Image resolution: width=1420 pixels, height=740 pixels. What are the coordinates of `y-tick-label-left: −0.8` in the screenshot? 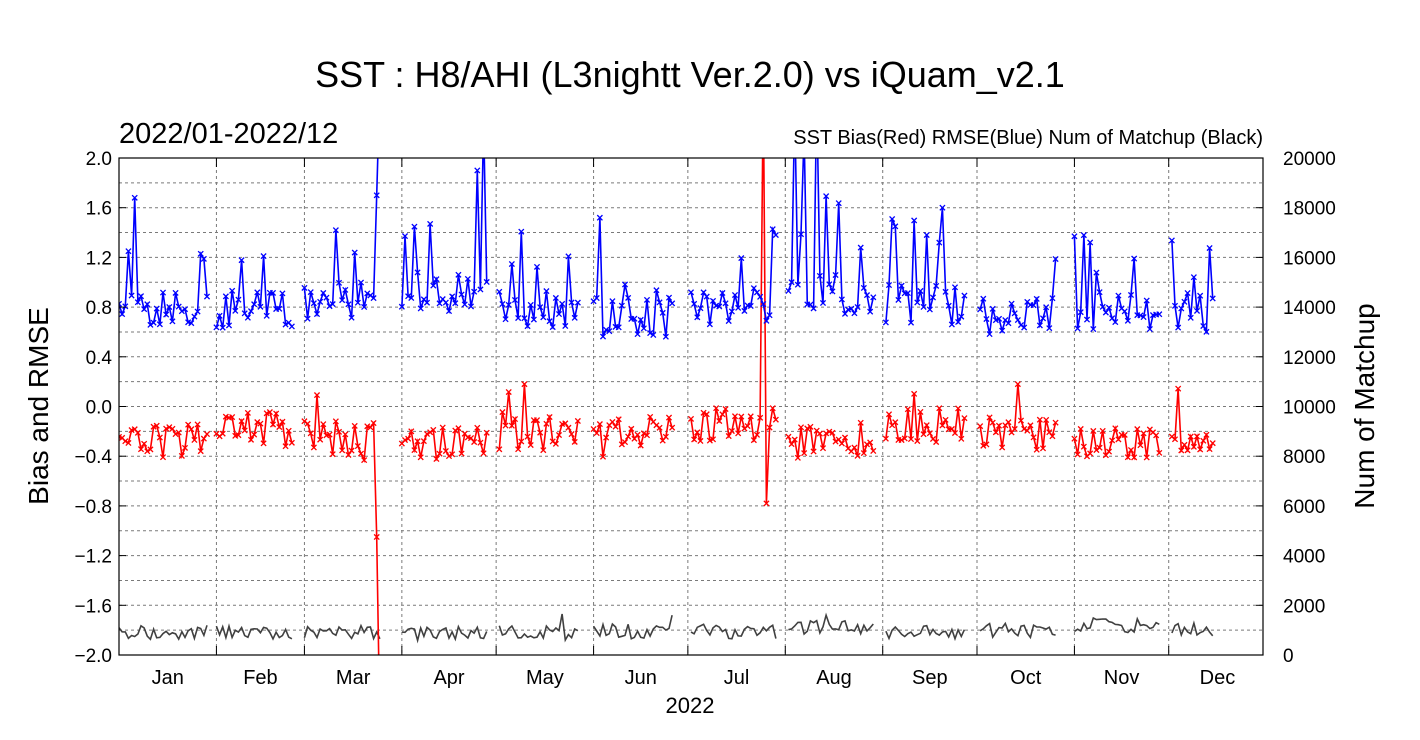 It's located at (93, 507).